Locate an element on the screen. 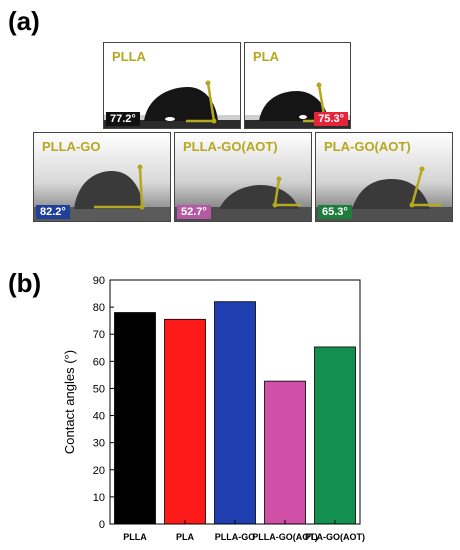 This screenshot has width=460, height=550. x-category-label: PLA is located at coordinates (185, 537).